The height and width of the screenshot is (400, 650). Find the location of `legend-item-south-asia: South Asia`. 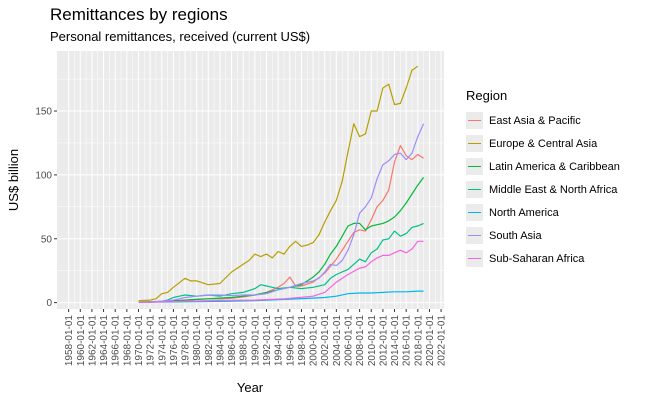

legend-item-south-asia: South Asia is located at coordinates (543, 235).